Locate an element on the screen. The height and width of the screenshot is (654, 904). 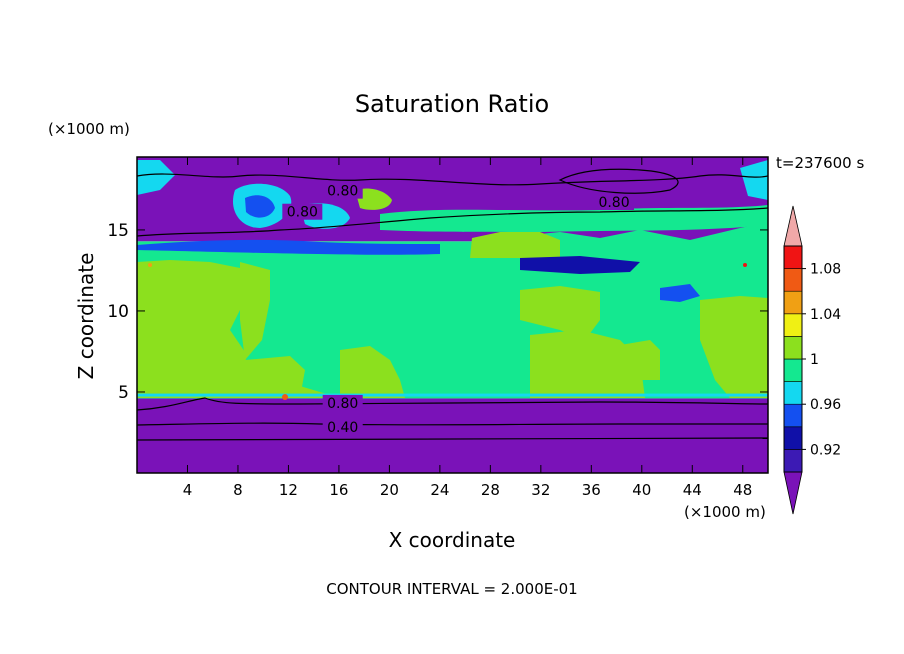
cloud-mass-right-lower is located at coordinates (587, 364).